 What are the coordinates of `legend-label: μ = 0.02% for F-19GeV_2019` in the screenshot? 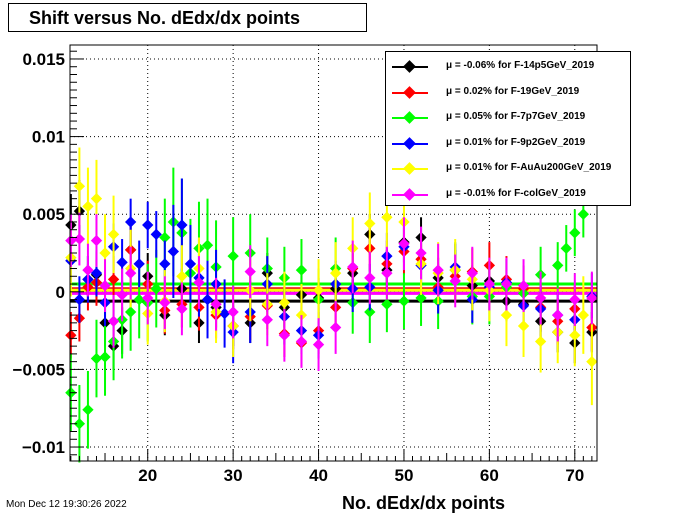 It's located at (513, 91).